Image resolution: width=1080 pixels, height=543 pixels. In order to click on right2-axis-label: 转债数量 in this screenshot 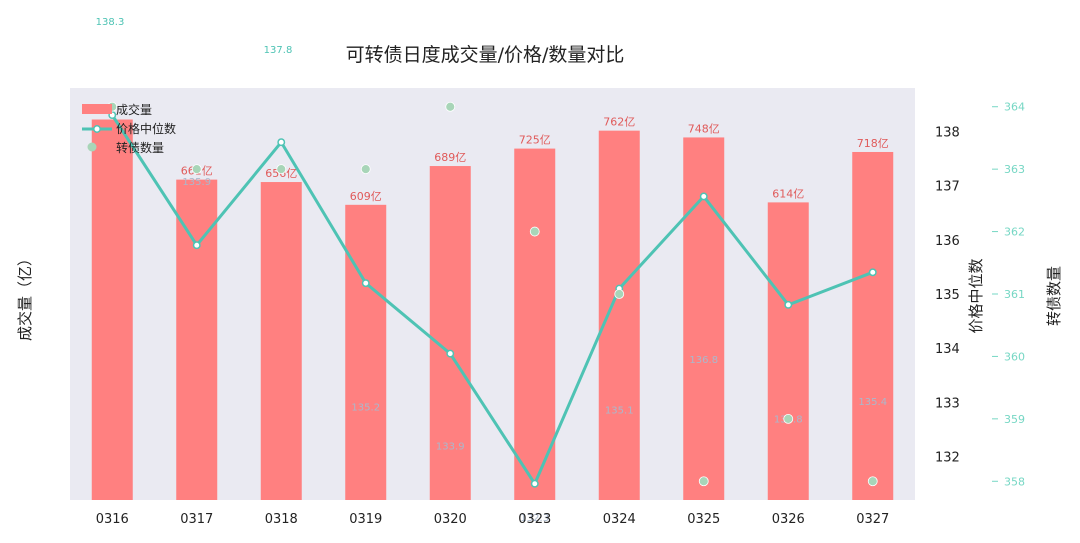, I will do `click(1054, 296)`.